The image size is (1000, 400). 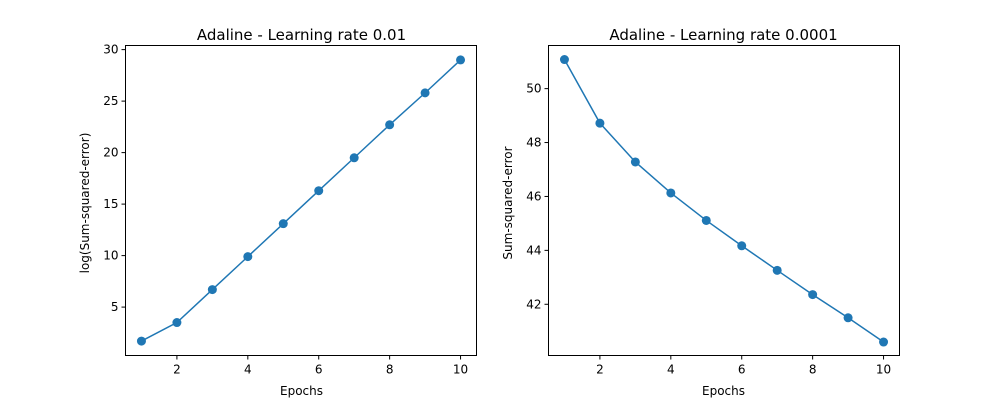 I want to click on left-chart-ytick-label: 10, so click(x=110, y=256).